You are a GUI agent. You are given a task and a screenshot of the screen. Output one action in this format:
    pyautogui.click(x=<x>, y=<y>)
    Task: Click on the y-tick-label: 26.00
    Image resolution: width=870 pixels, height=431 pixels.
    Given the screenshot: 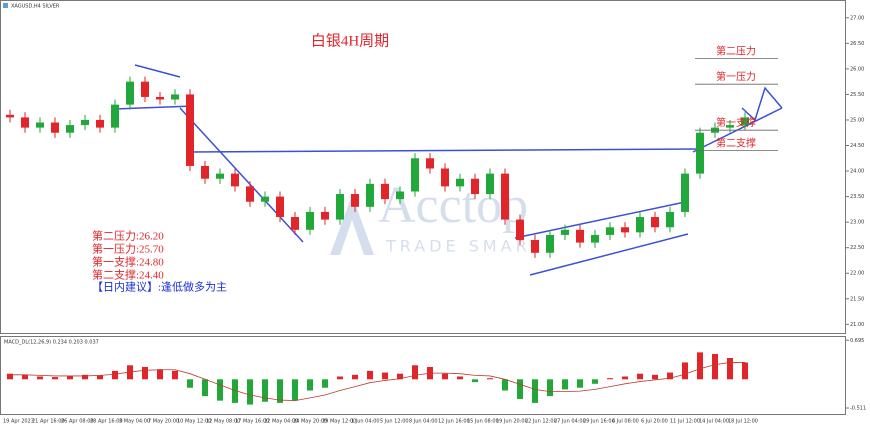 What is the action you would take?
    pyautogui.click(x=857, y=69)
    